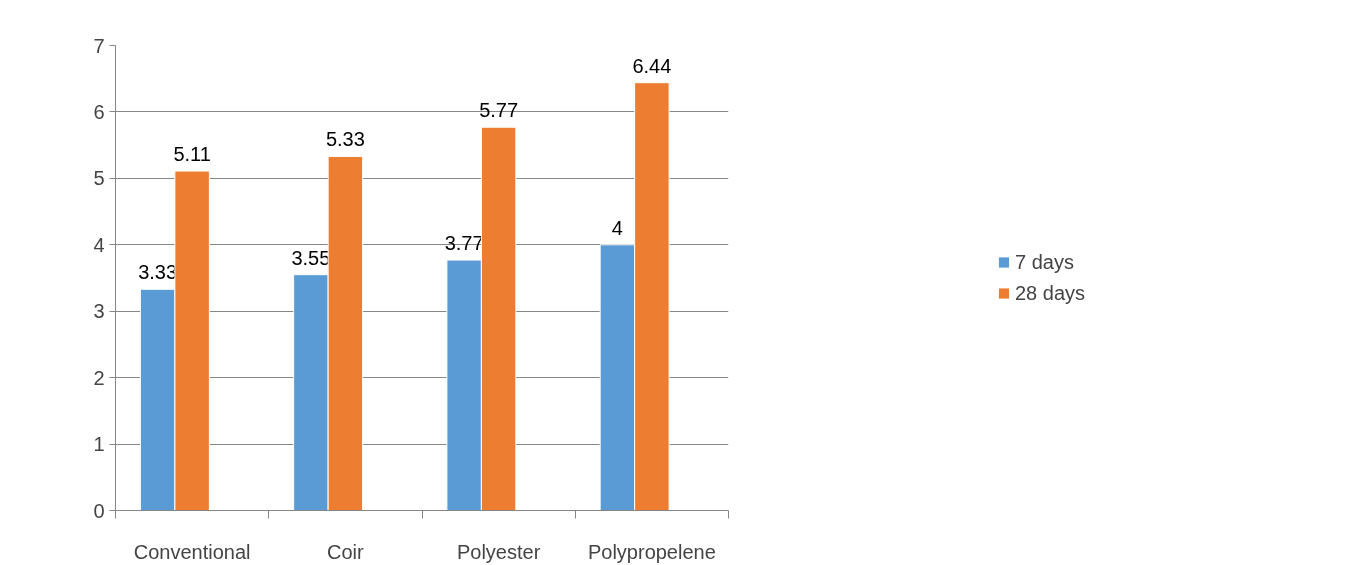  I want to click on data-label: 4, so click(617, 227).